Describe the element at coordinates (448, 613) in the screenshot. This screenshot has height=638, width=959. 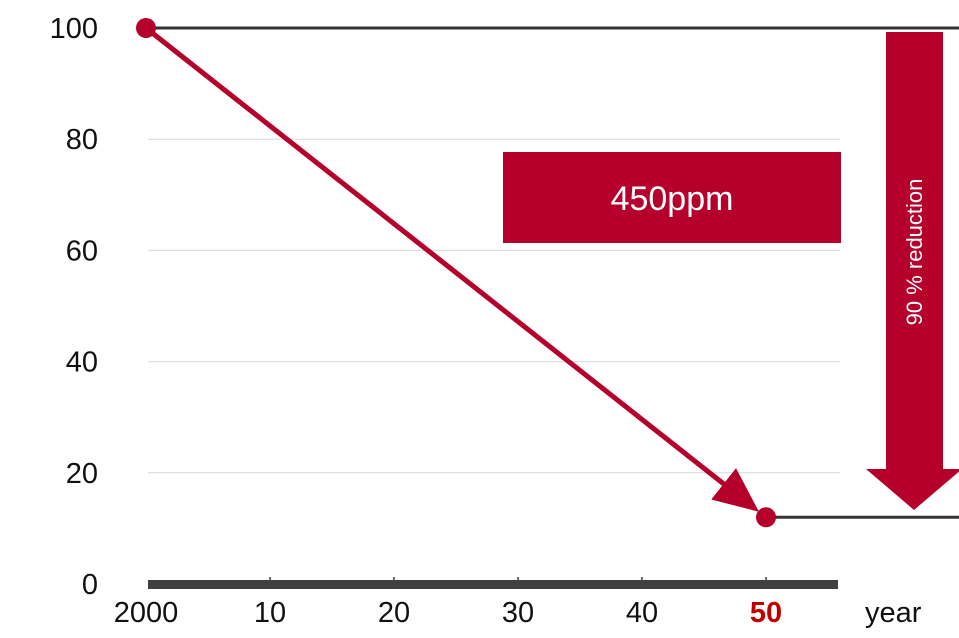
I see `x-tick-labels: 2000 10 20 30 40 50` at that location.